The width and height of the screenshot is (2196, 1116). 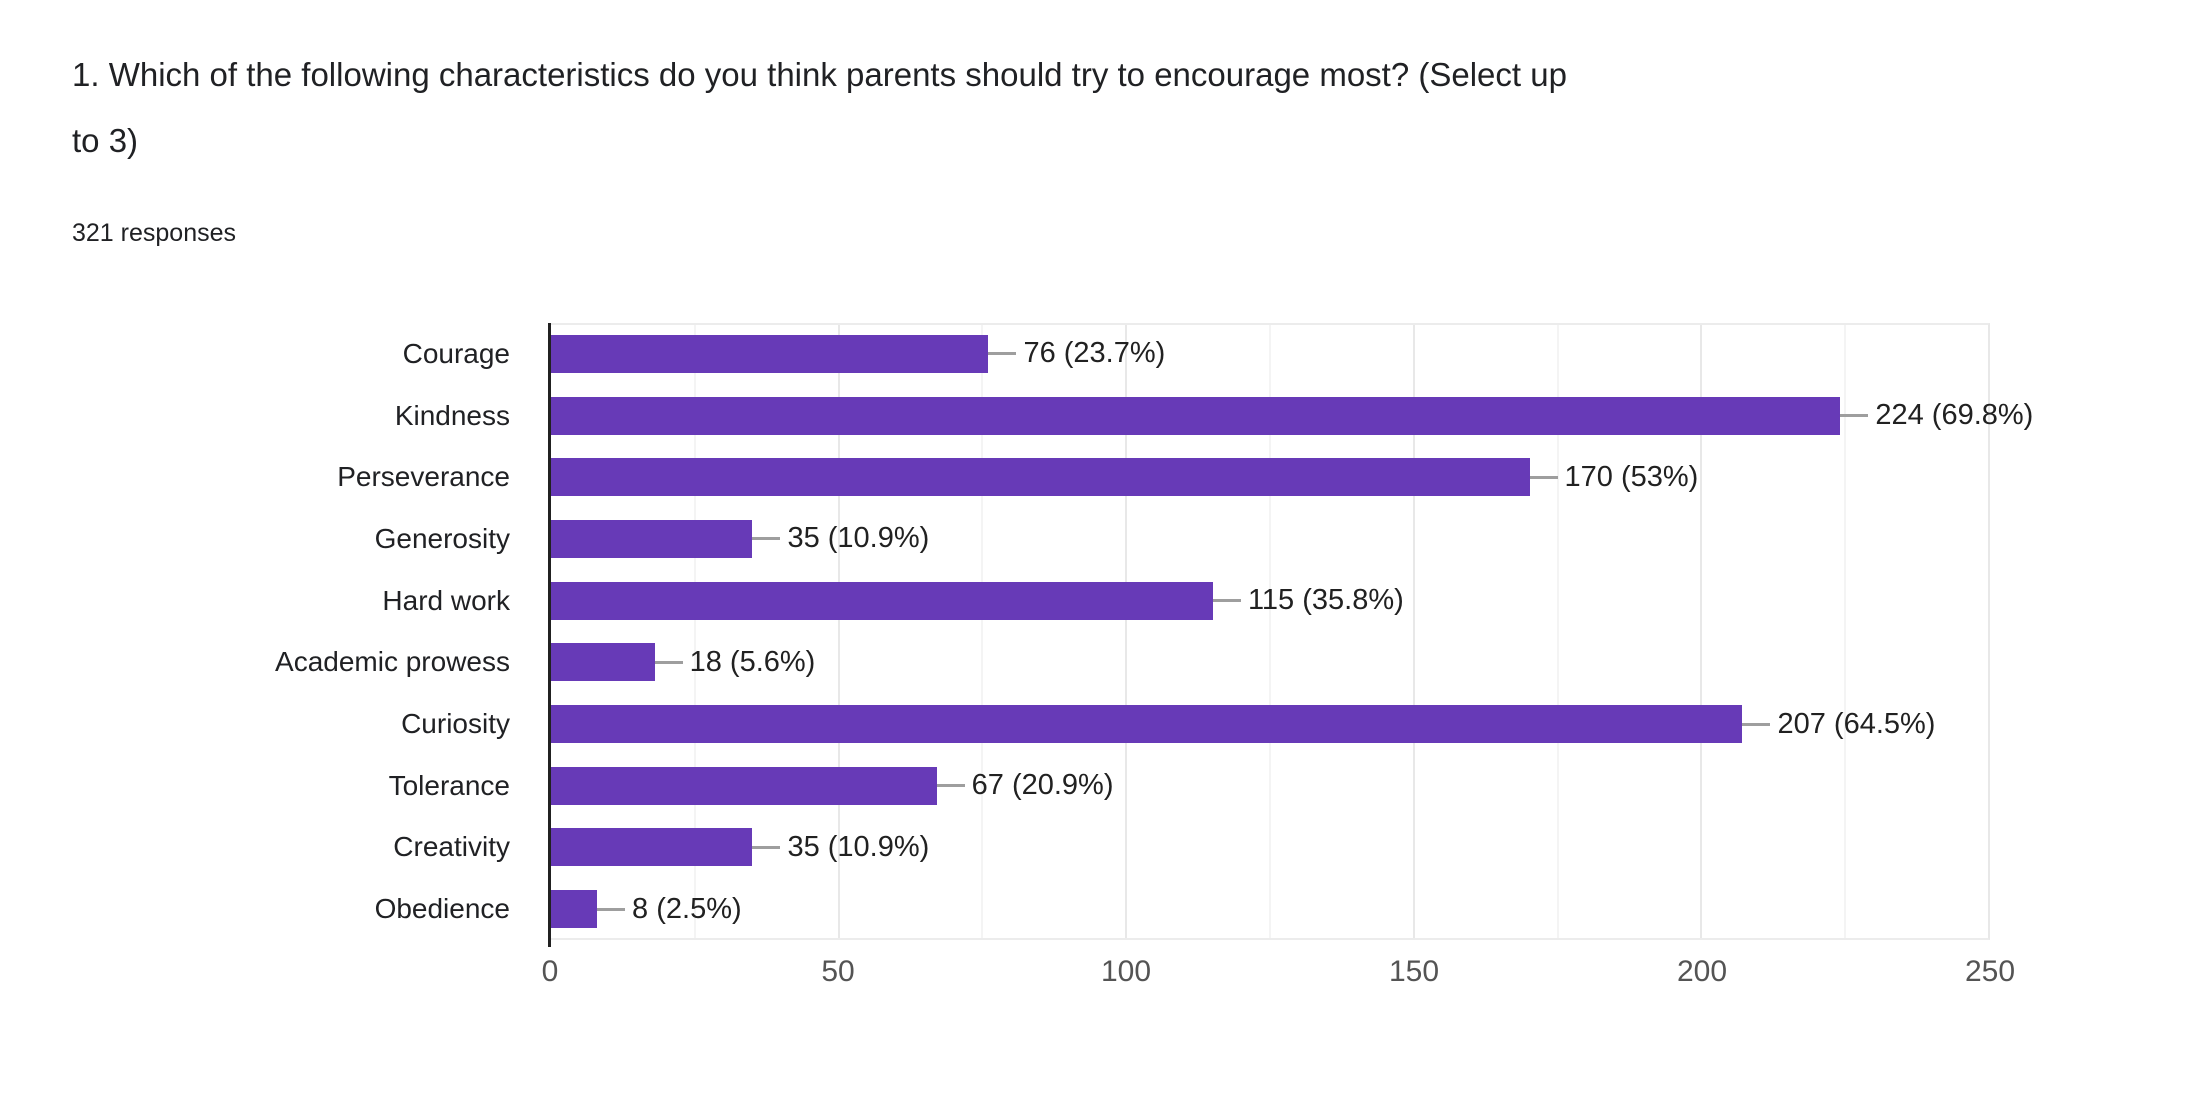 I want to click on bar-area: 8 (2.5%), so click(x=1270, y=909).